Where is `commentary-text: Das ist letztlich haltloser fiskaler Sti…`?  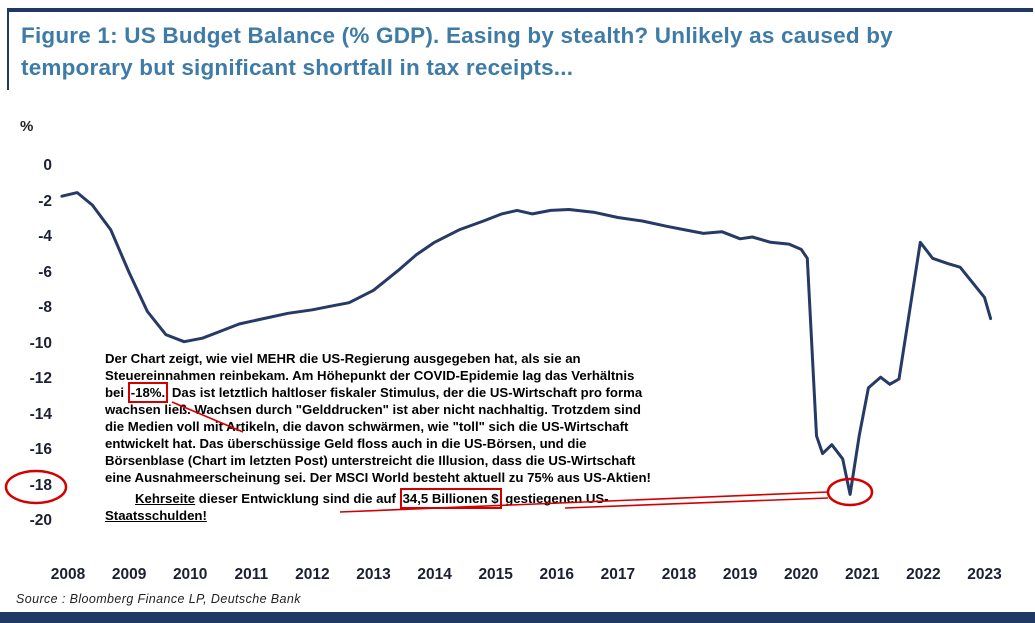 commentary-text: Das ist letztlich haltloser fiskaler Sti… is located at coordinates (405, 392).